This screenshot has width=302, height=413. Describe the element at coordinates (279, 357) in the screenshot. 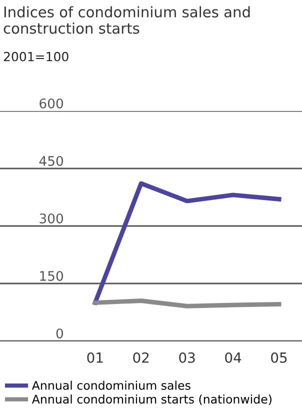

I see `x-tick-label: 05` at that location.